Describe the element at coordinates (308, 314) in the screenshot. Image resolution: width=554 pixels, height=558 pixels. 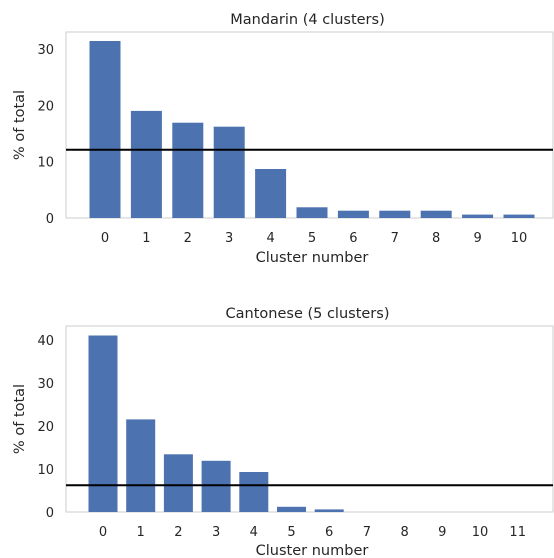
I see `chart-title: Cantonese (5 clusters)` at that location.